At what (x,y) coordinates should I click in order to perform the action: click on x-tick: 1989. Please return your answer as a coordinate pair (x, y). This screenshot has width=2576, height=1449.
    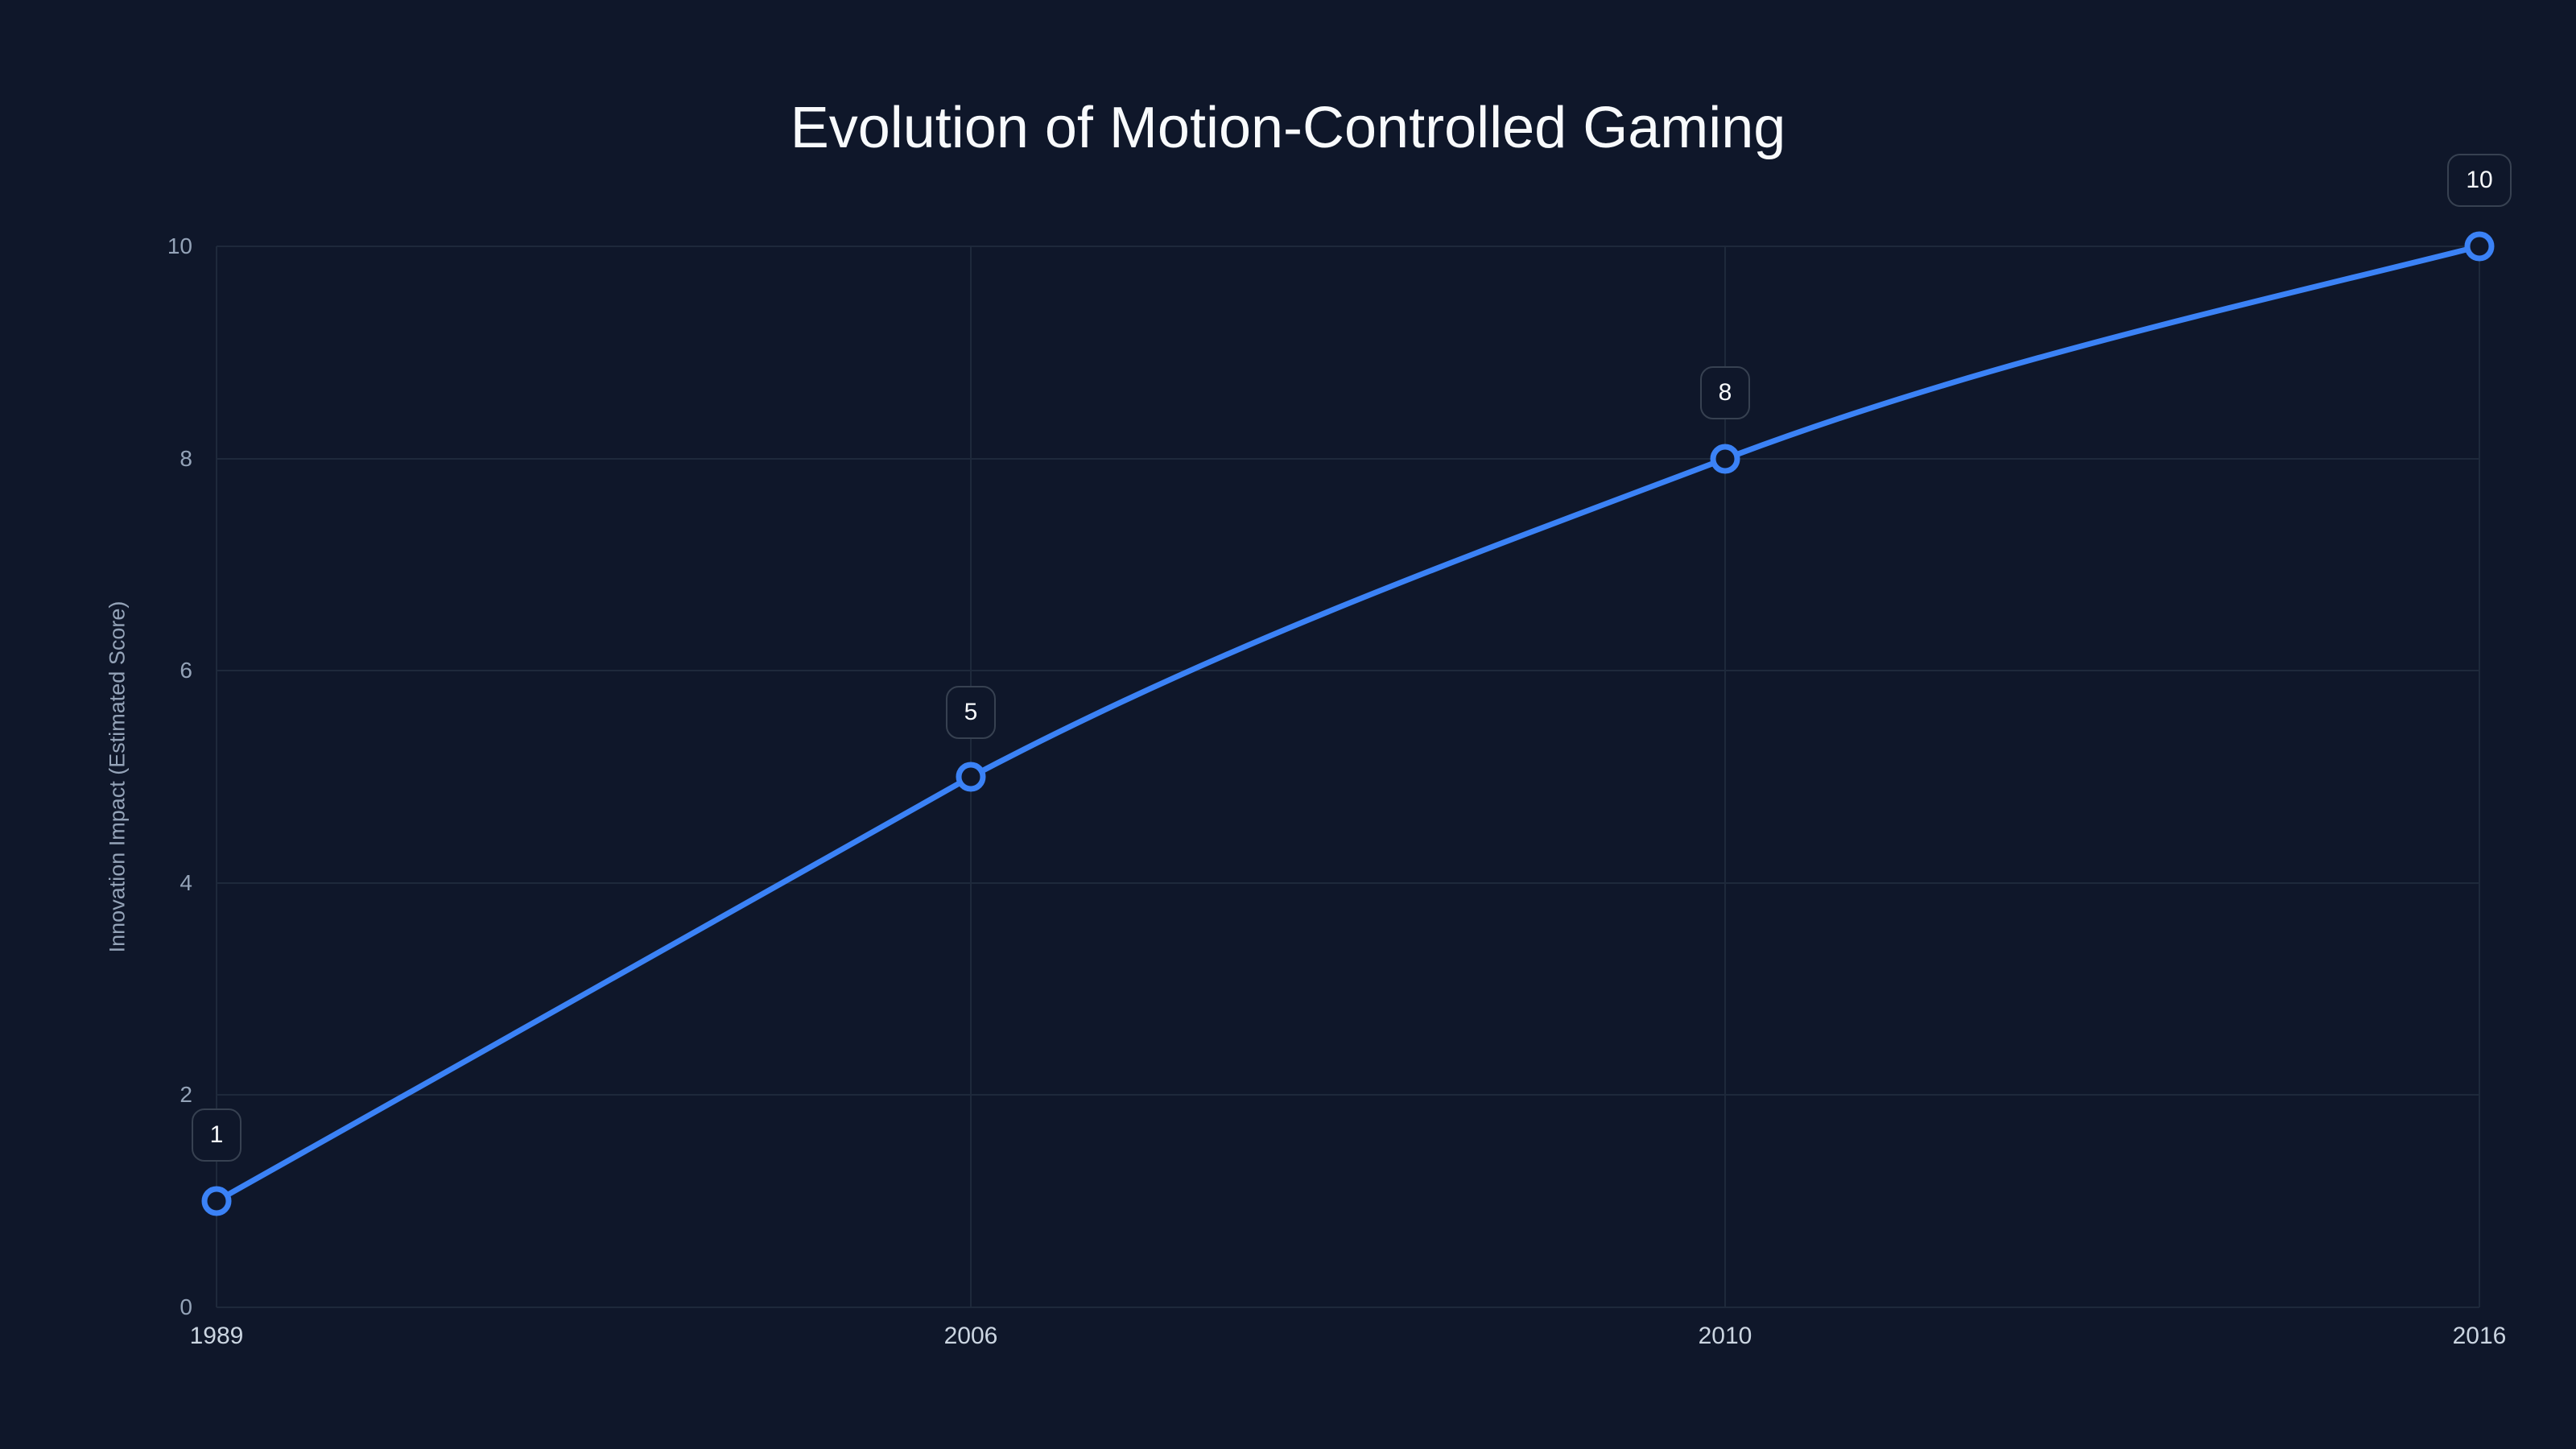
    Looking at the image, I should click on (216, 1336).